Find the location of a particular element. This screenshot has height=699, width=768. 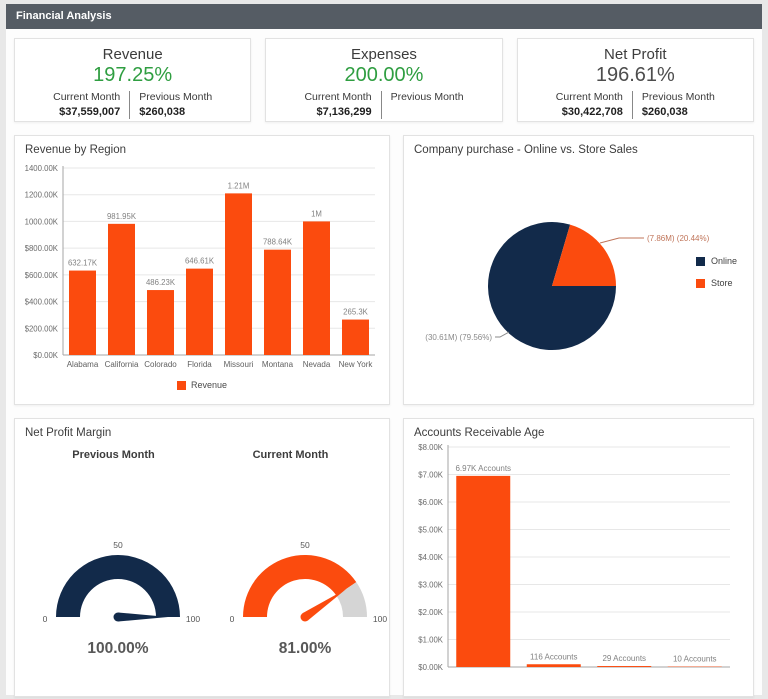

gauge-svg-current-month: 0 50 100 81.00% is located at coordinates (309, 598).